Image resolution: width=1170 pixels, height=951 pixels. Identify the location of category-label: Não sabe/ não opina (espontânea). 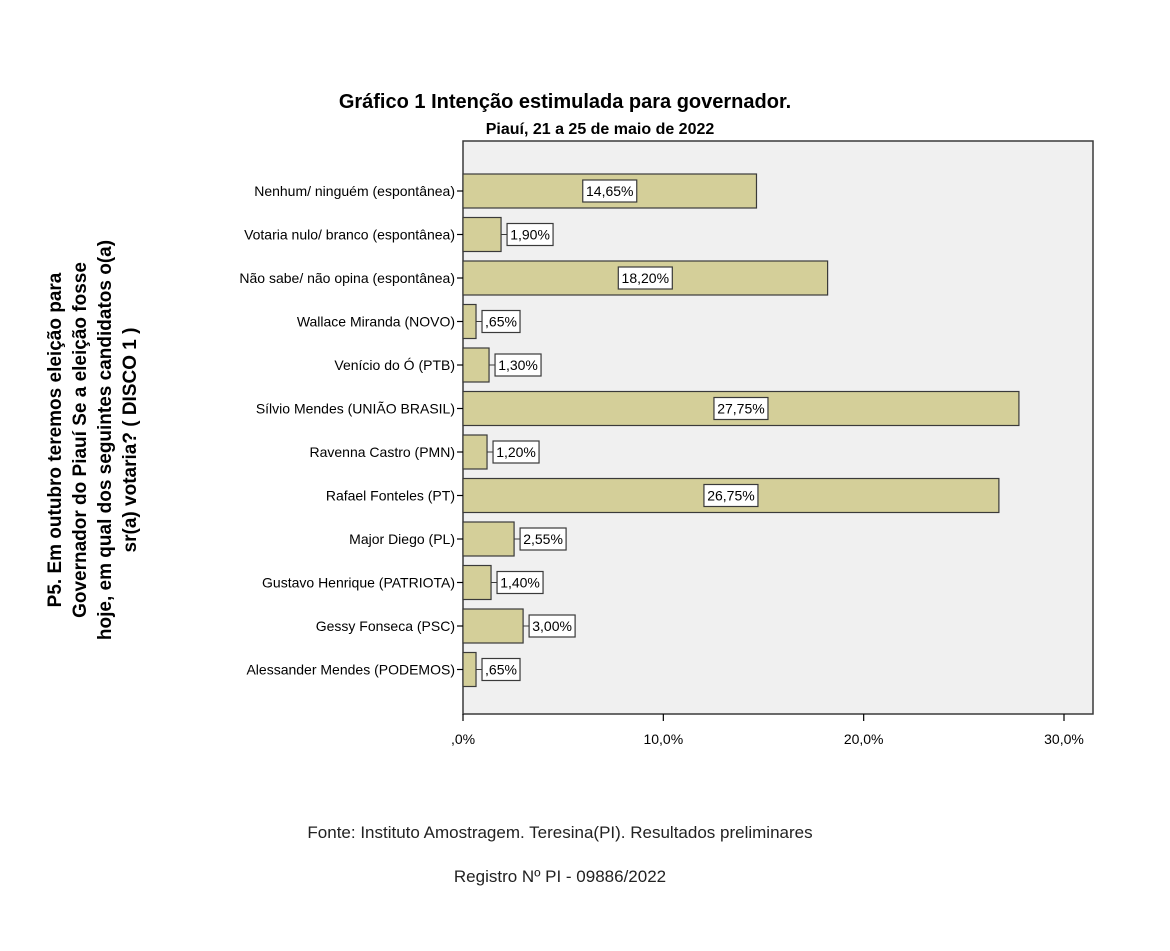
(347, 278).